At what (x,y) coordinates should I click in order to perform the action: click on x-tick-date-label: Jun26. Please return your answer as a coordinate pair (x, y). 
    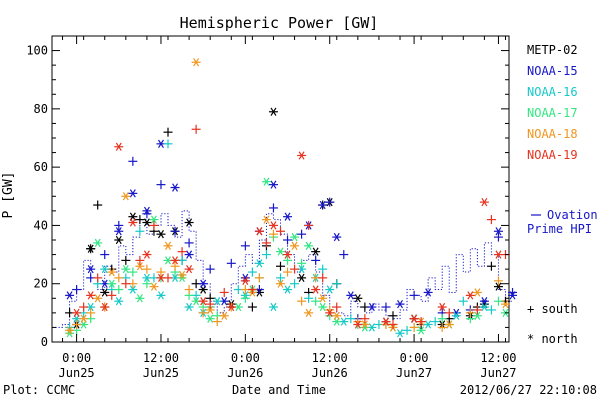
    Looking at the image, I should click on (245, 373).